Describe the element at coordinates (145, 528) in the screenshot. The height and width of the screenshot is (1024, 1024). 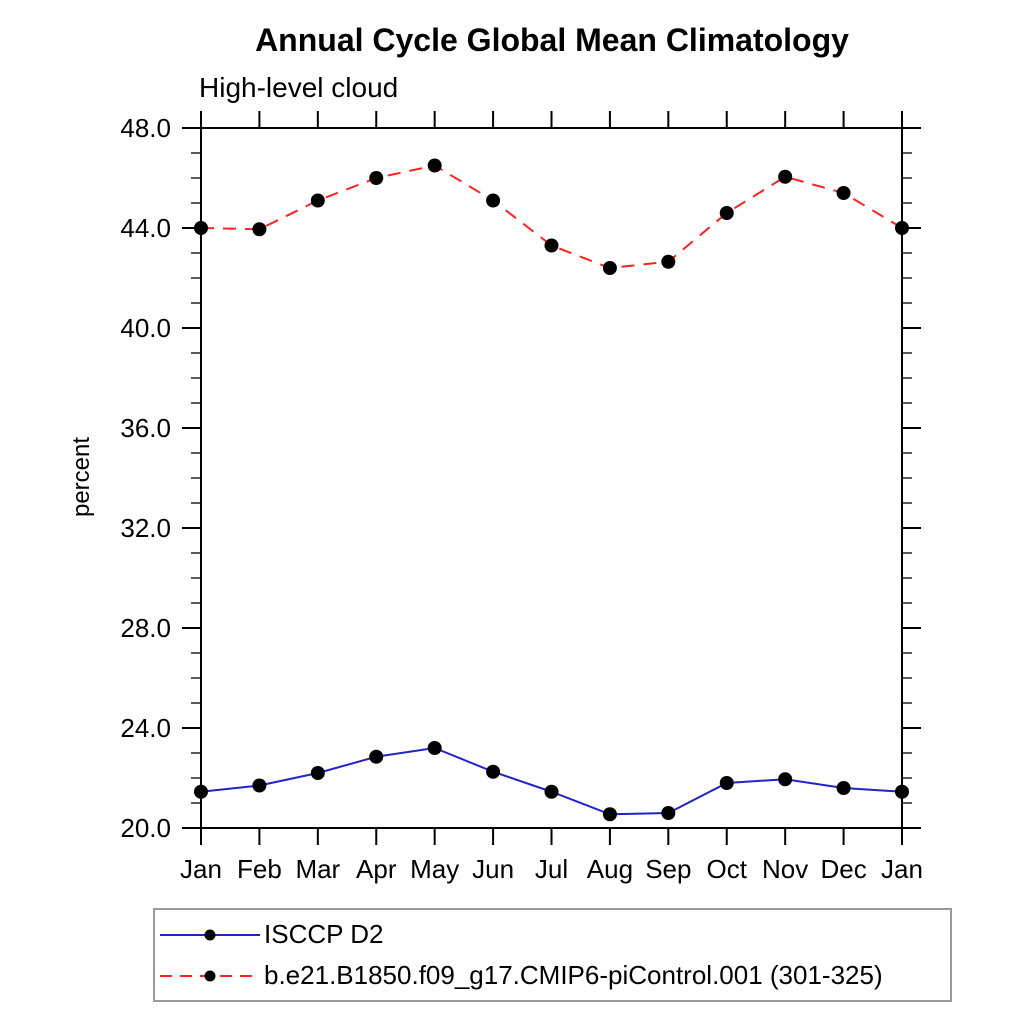
I see `y-tick-label: 32.0` at that location.